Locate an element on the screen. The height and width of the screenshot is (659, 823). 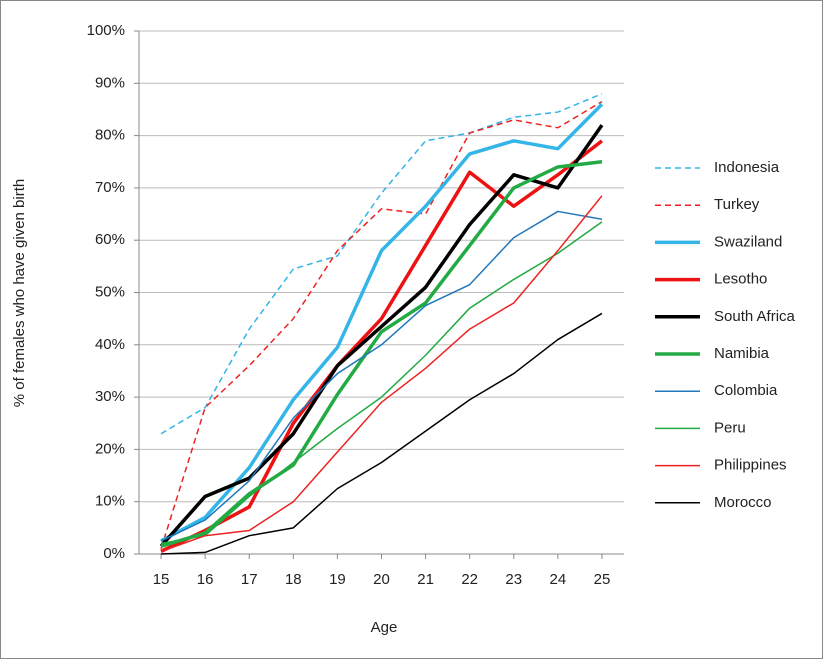
x-tick-label: 25 is located at coordinates (602, 579).